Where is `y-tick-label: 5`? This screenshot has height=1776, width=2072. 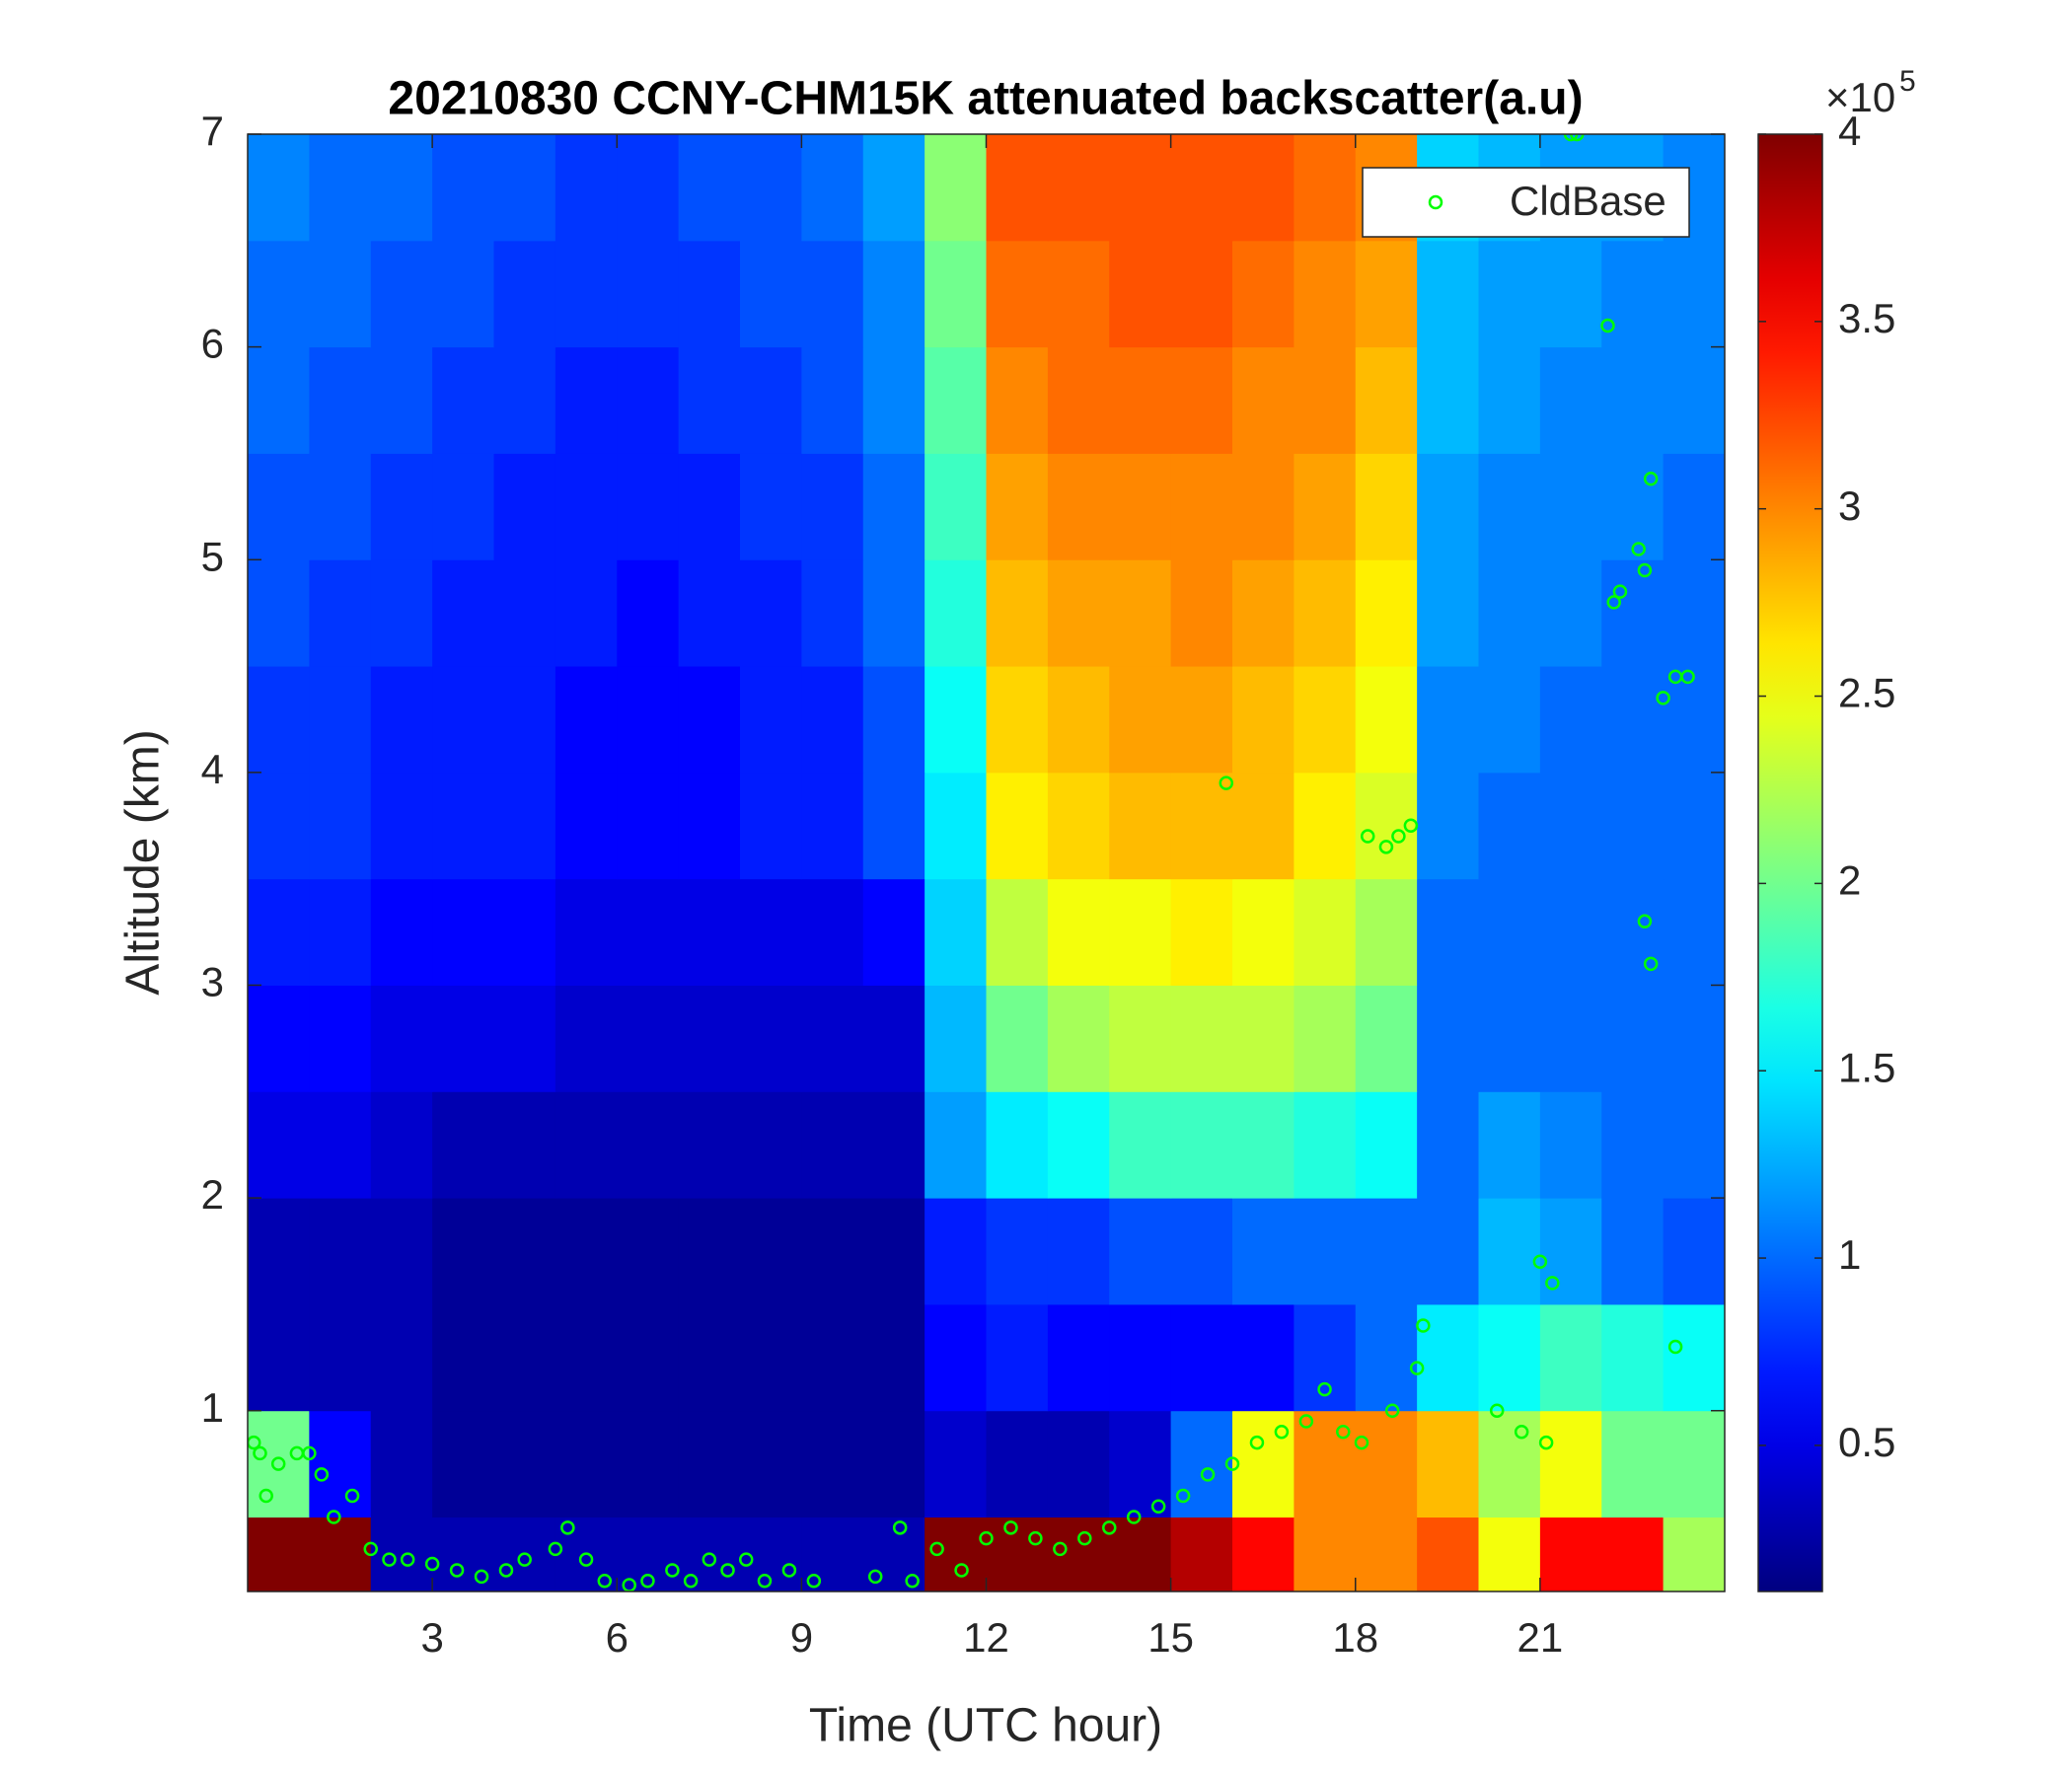
y-tick-label: 5 is located at coordinates (213, 556).